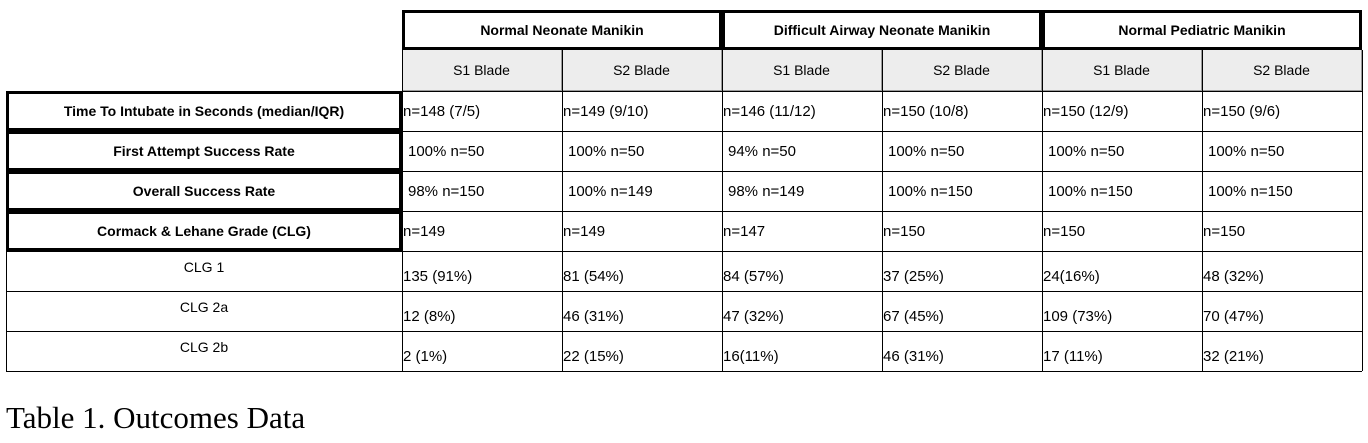 Image resolution: width=1368 pixels, height=443 pixels. What do you see at coordinates (1233, 276) in the screenshot?
I see `table-cell: 48 (32%)` at bounding box center [1233, 276].